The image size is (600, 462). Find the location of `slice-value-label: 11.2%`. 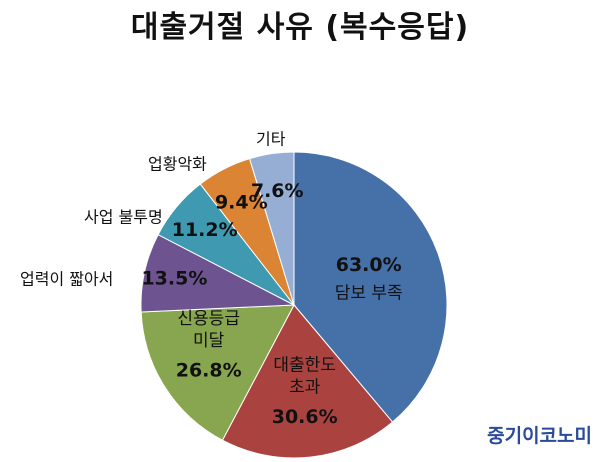

slice-value-label: 11.2% is located at coordinates (205, 230).